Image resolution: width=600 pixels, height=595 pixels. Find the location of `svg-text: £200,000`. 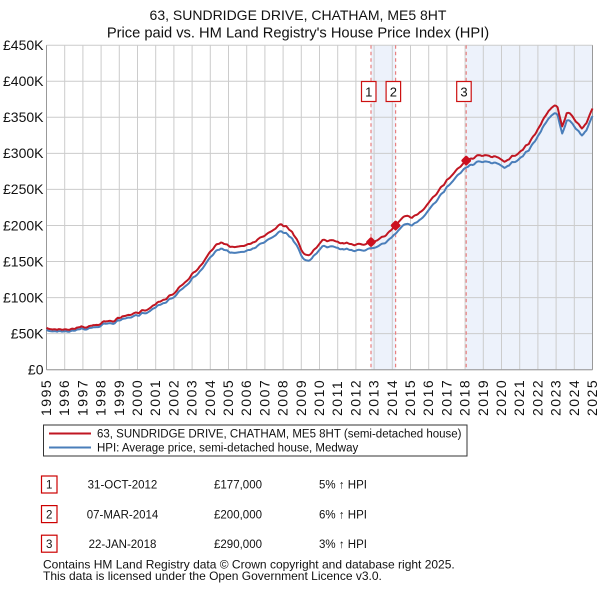

svg-text: £200,000 is located at coordinates (238, 515).